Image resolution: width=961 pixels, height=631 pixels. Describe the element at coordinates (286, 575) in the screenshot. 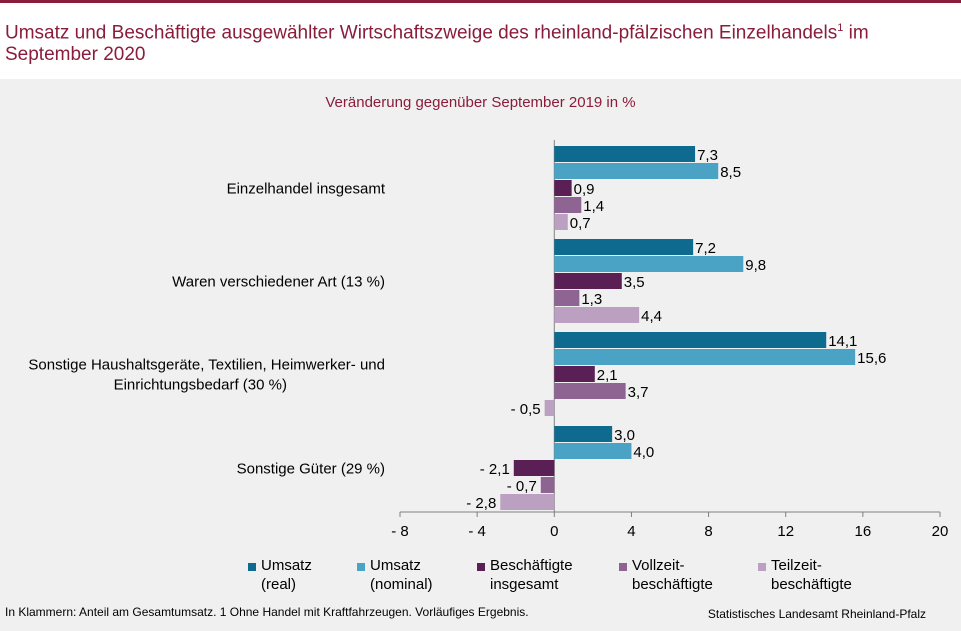

I see `legend-label: Umsatz (real)` at that location.